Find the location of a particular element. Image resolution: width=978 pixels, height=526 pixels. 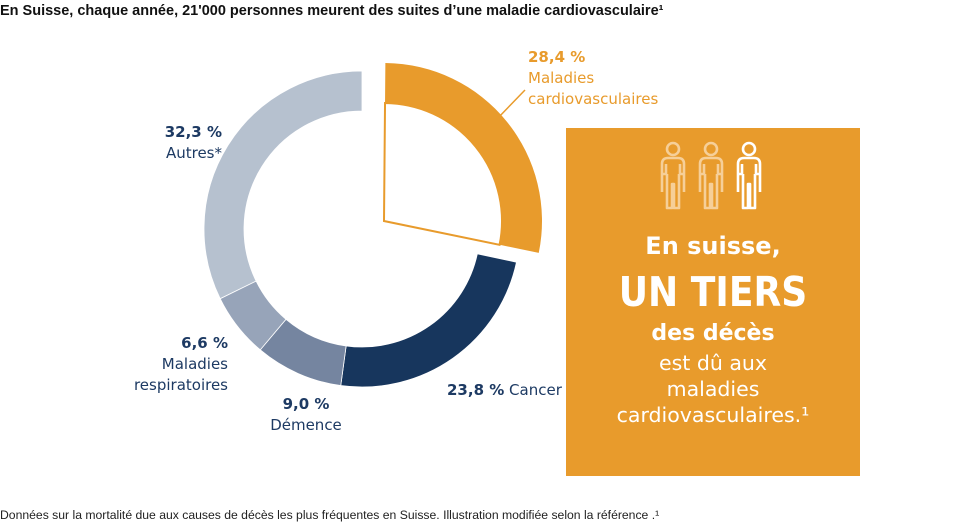

cardio-name-line1: Maladies is located at coordinates (561, 78).